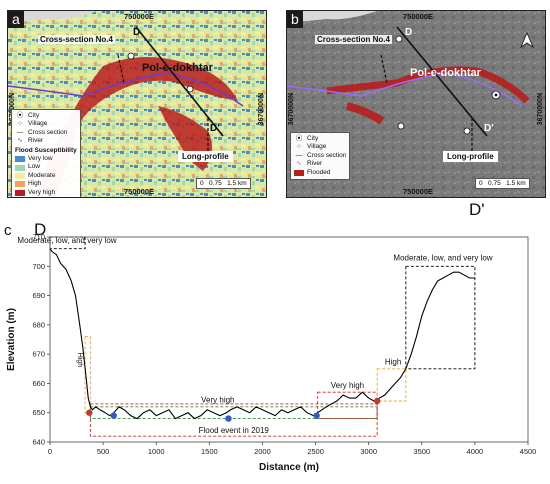 Image resolution: width=550 pixels, height=484 pixels. Describe the element at coordinates (295, 19) in the screenshot. I see `panel-letter-b: b` at that location.